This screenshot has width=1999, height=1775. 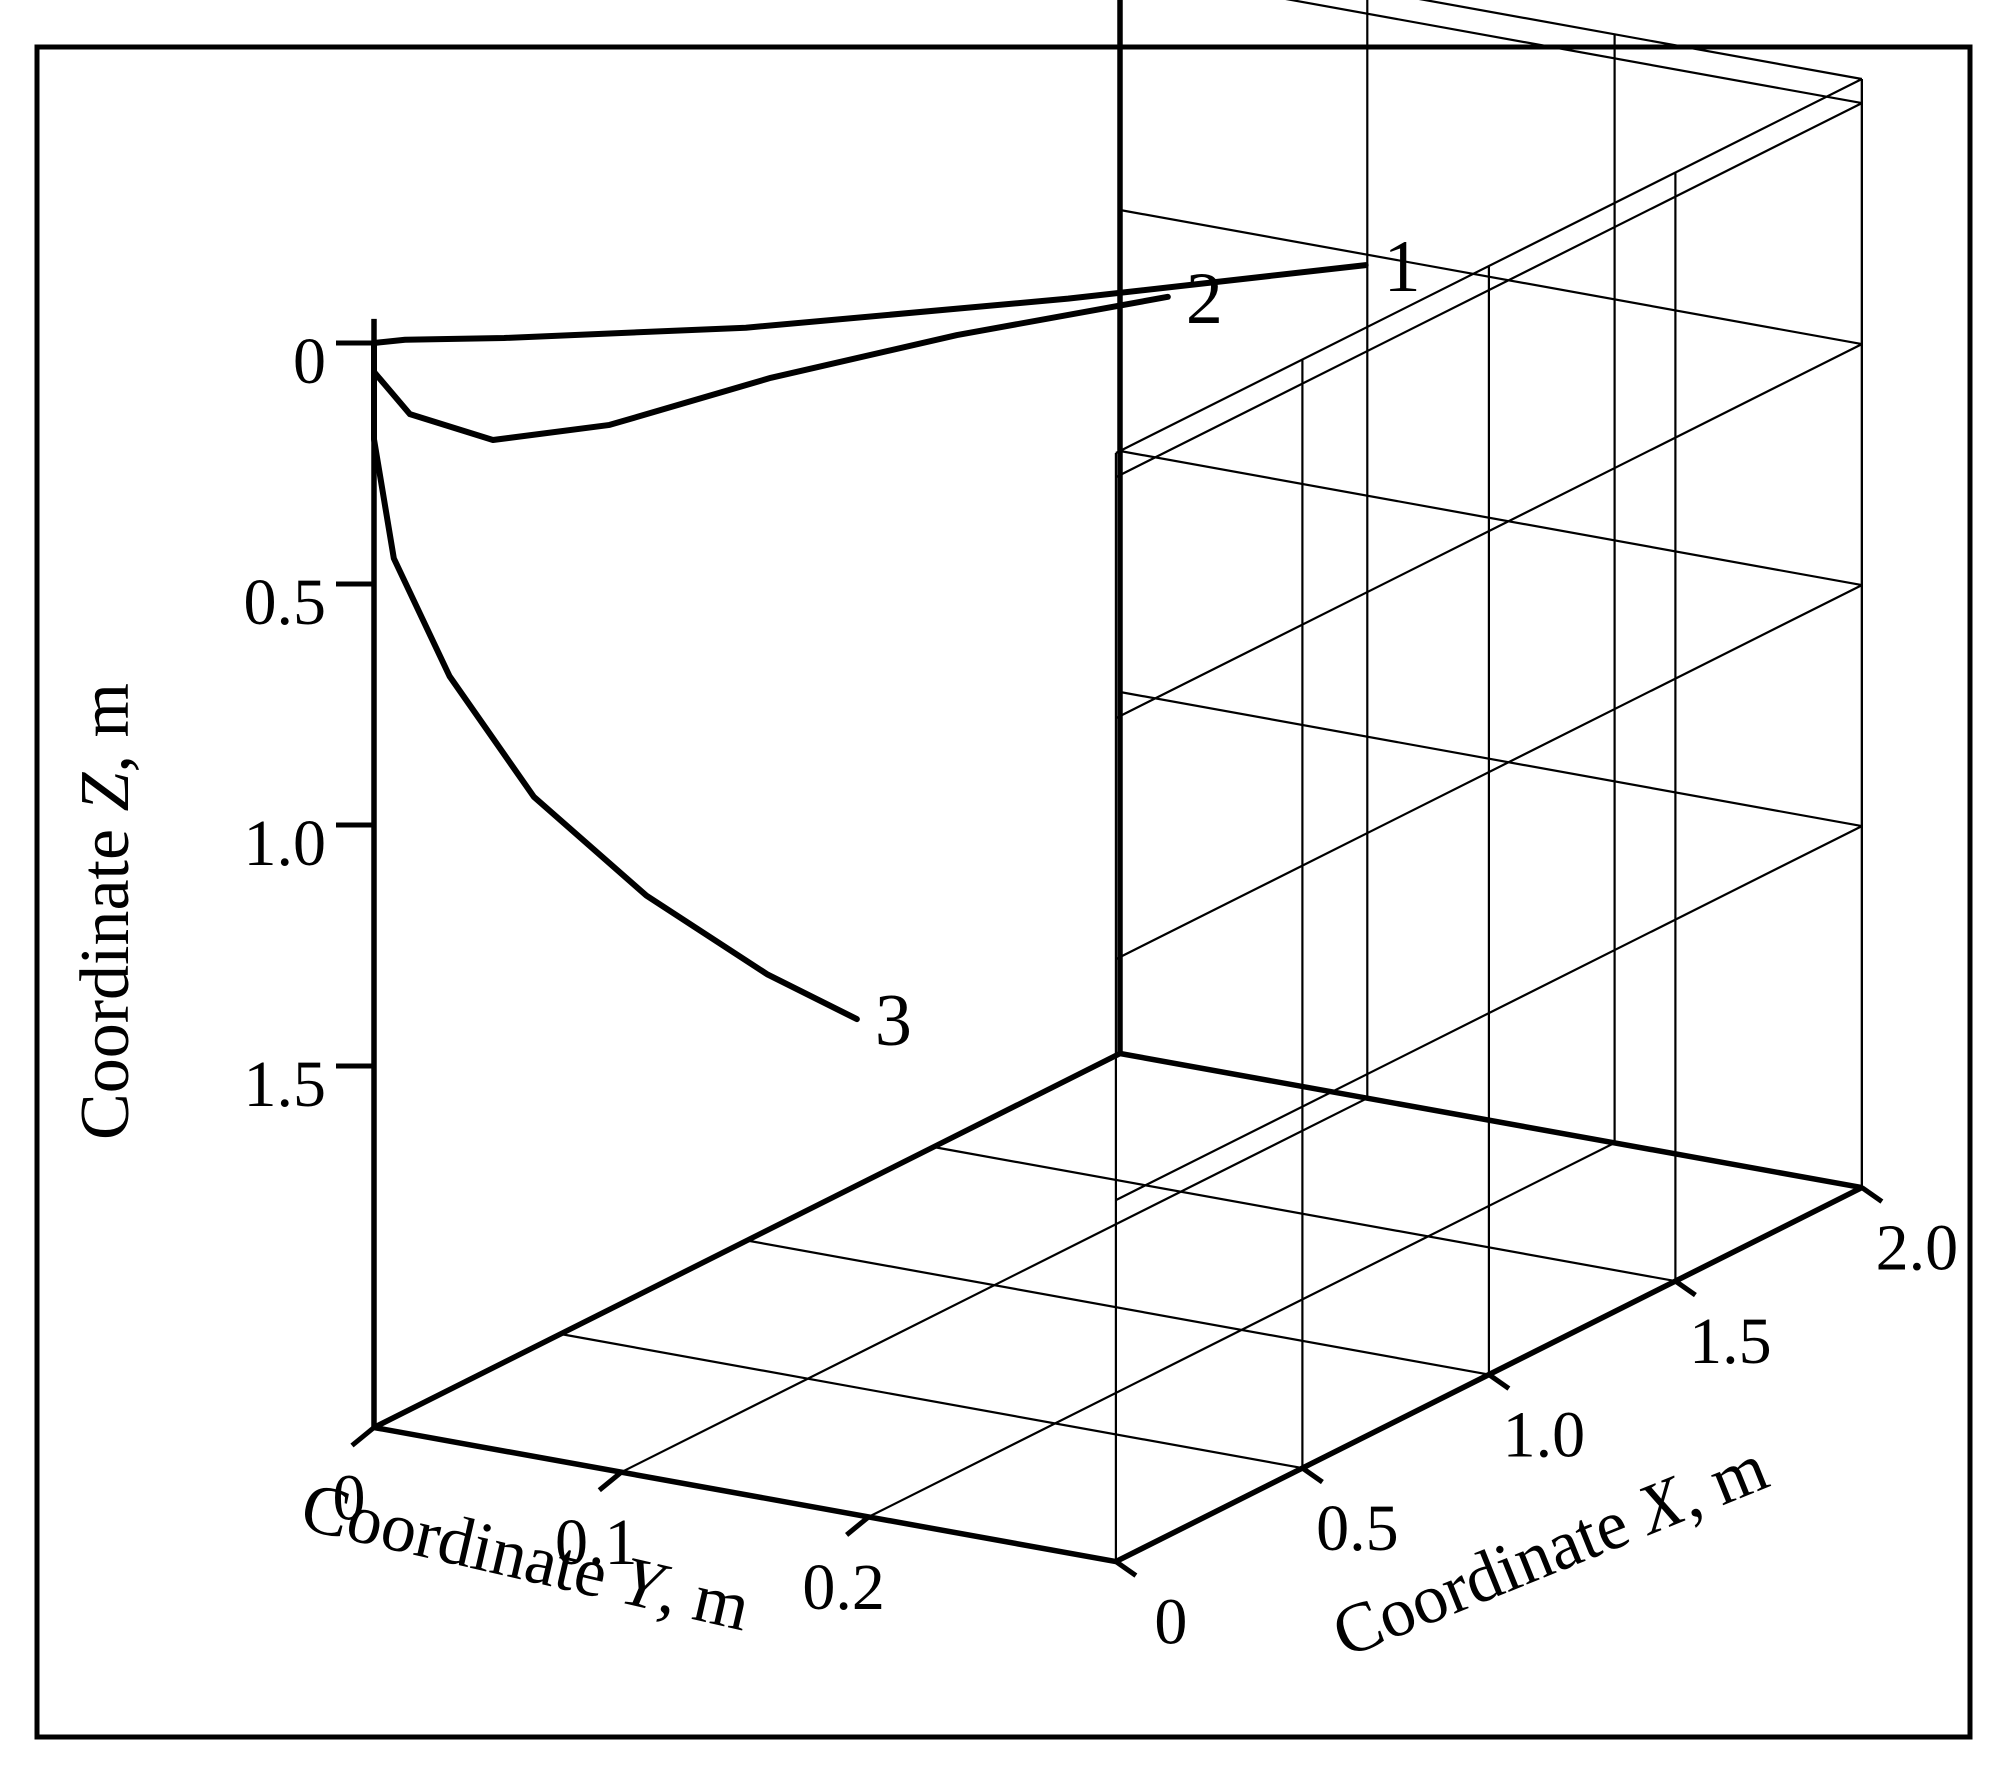 I want to click on y-axis-line, so click(x=745, y=1494).